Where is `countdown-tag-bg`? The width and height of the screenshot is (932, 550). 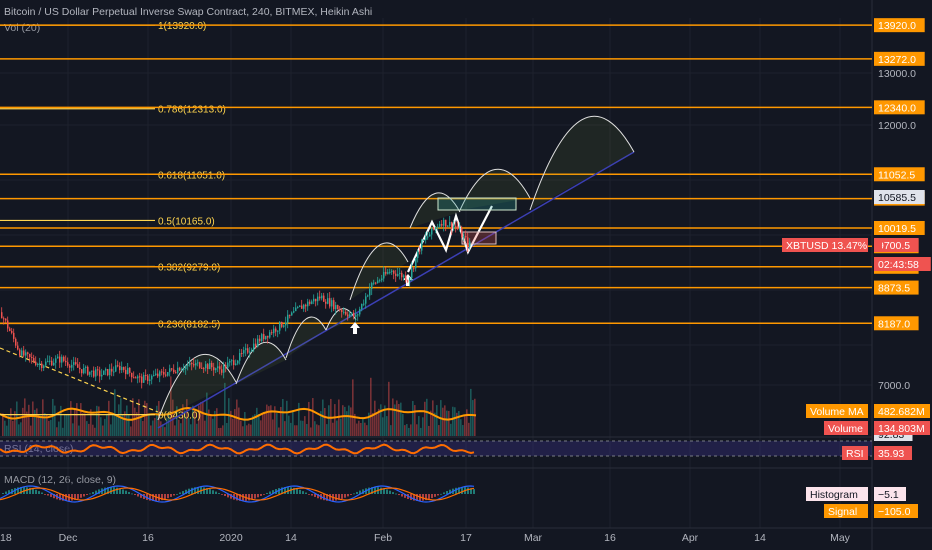 countdown-tag-bg is located at coordinates (902, 264).